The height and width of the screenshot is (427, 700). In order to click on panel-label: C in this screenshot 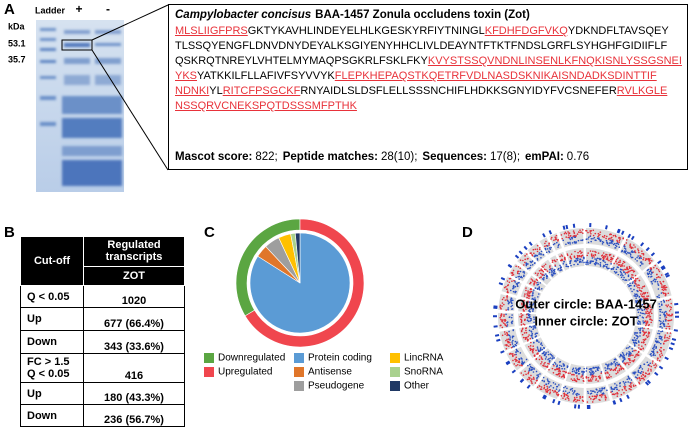, I will do `click(209, 232)`.